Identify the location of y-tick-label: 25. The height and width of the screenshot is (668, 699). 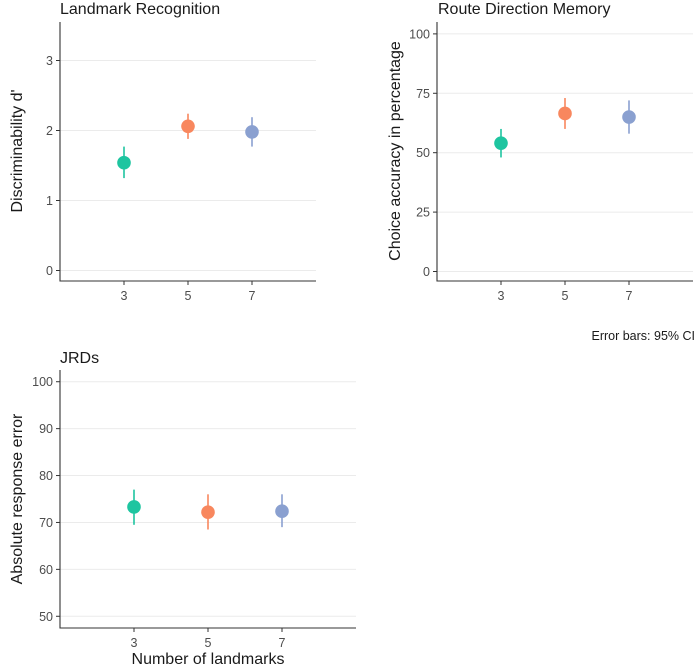
(423, 213).